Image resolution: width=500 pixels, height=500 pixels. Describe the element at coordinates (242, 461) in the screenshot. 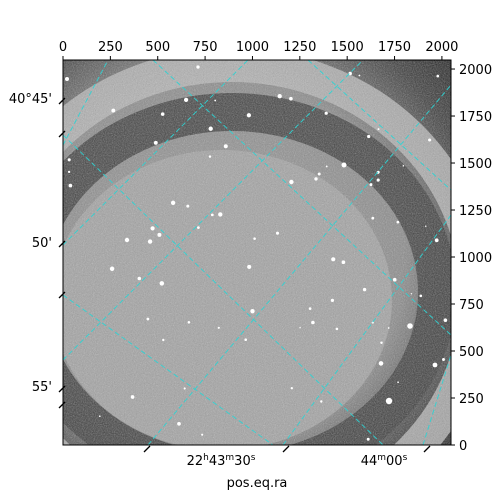

I see `ra-label-part: 30` at that location.